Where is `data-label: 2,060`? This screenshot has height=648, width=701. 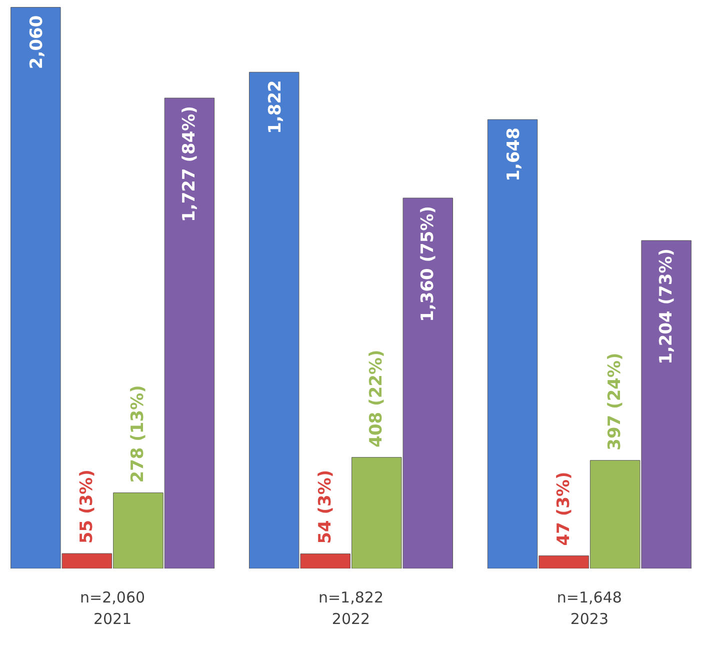 data-label: 2,060 is located at coordinates (37, 42).